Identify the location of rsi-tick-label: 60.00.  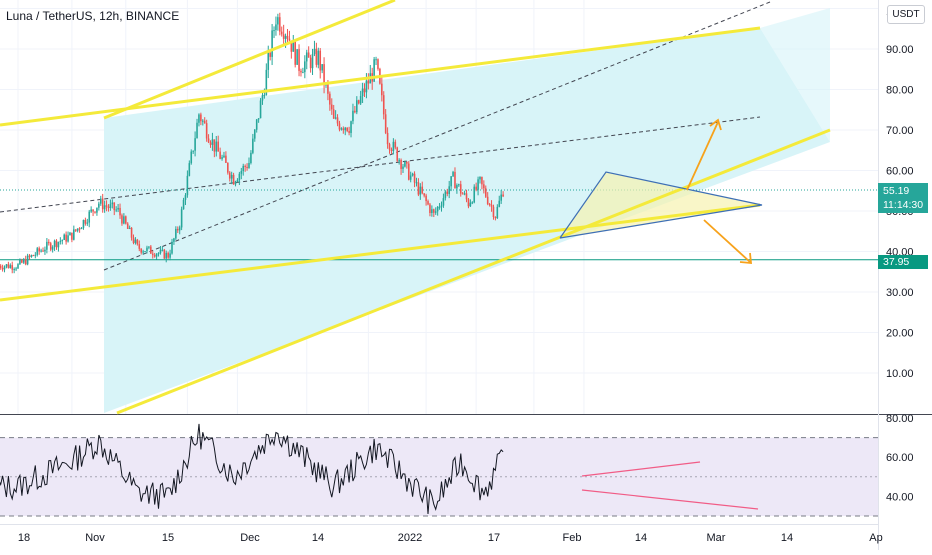
(900, 458).